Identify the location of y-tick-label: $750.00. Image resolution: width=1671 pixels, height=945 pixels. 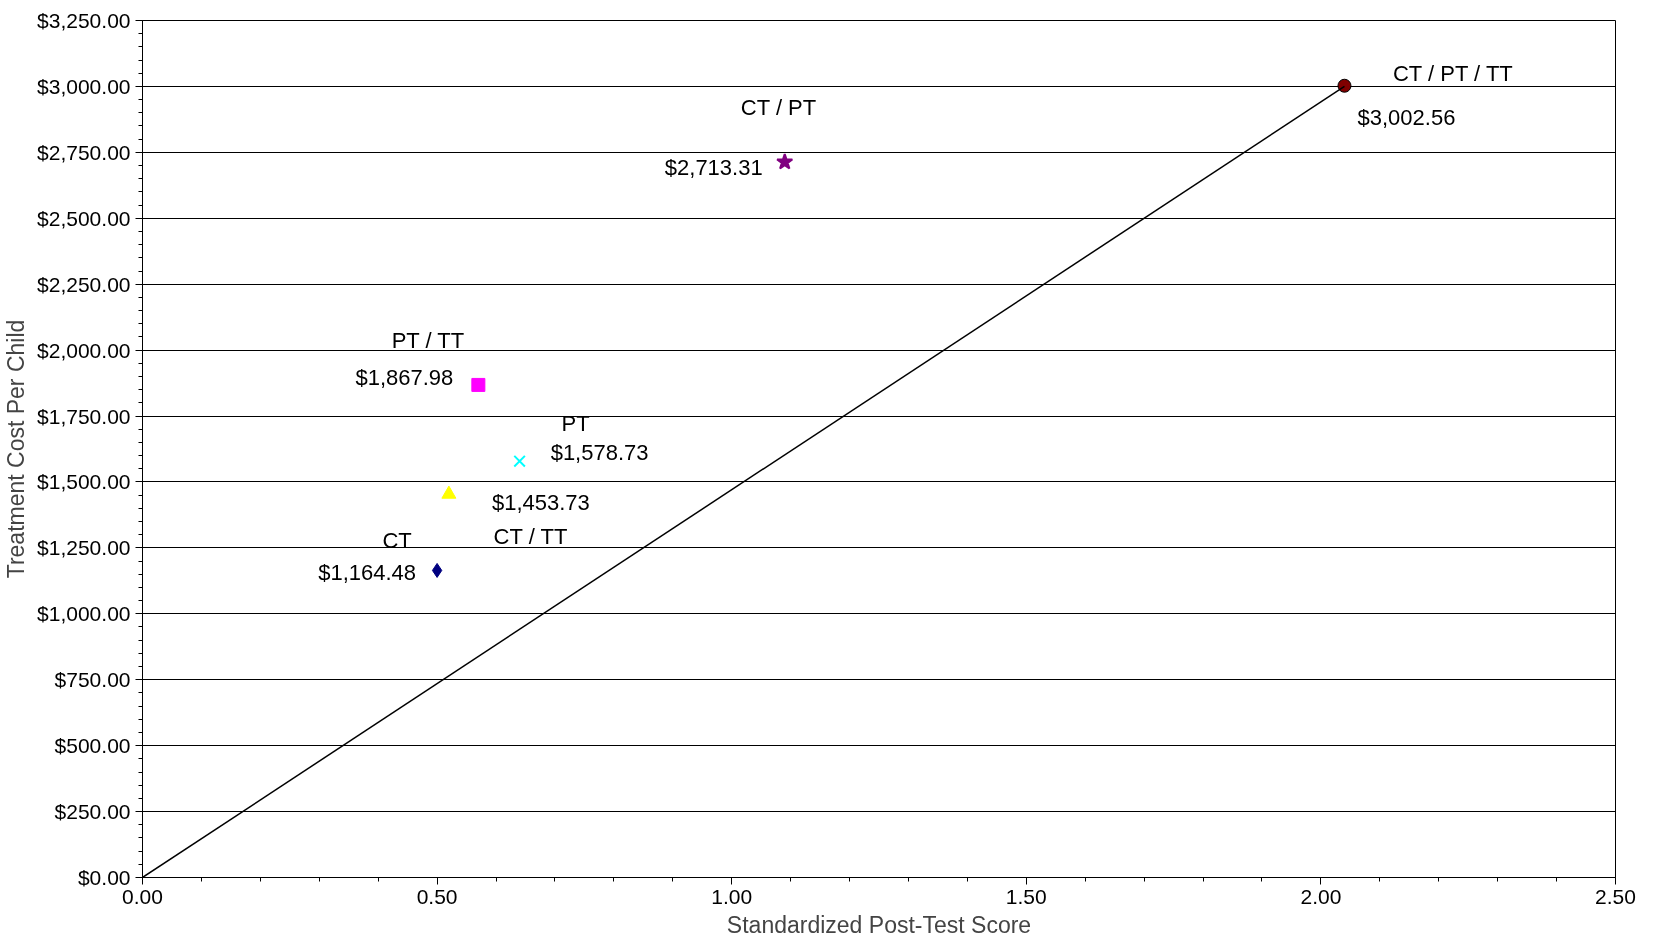
(92, 680).